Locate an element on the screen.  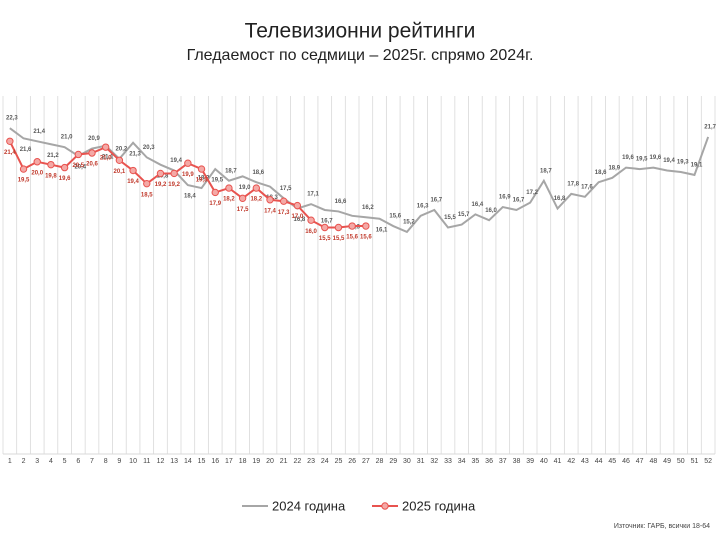
data-label: 16,6 is located at coordinates (341, 202).